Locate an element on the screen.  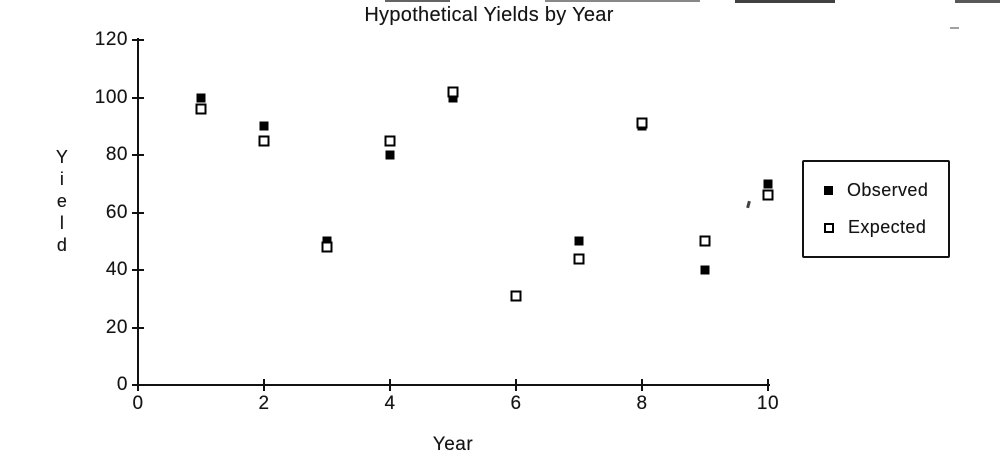
open-square-icon is located at coordinates (829, 227).